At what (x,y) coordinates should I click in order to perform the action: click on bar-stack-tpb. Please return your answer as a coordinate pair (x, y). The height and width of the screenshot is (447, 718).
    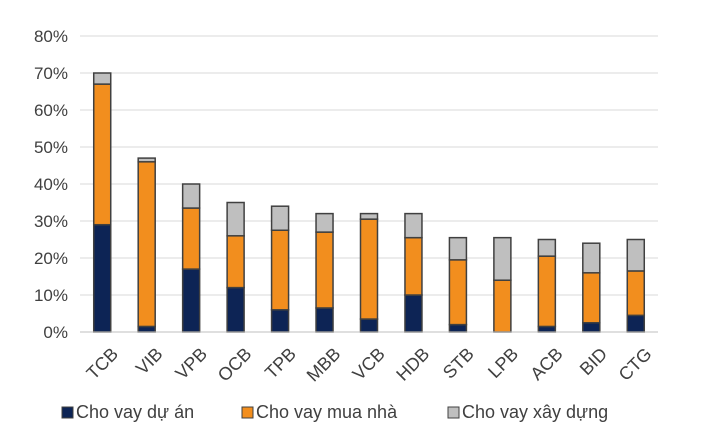
    Looking at the image, I should click on (280, 269).